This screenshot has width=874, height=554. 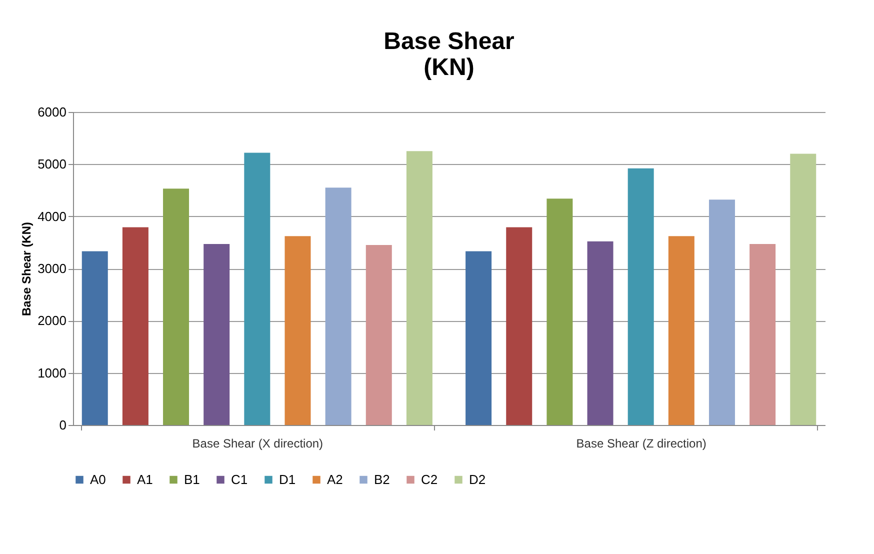 I want to click on legend-label: D1, so click(x=287, y=479).